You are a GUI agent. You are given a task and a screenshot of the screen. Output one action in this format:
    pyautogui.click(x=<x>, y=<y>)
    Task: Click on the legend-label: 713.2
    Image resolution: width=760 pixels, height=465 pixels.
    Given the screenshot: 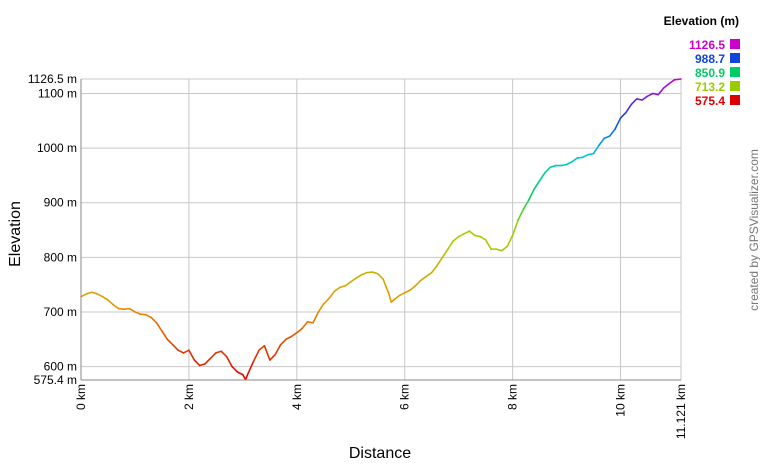 What is the action you would take?
    pyautogui.click(x=710, y=87)
    